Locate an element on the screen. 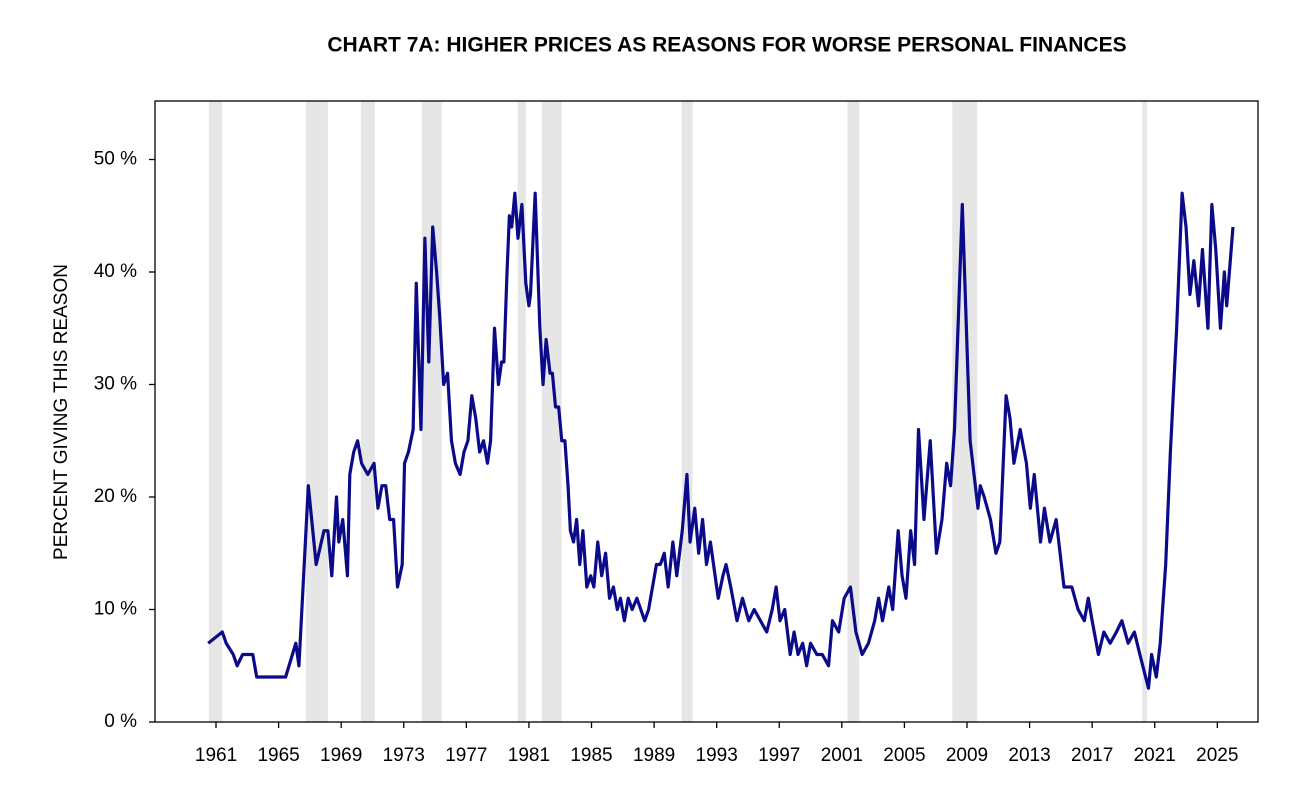  x-tick-label: 2009 is located at coordinates (967, 755).